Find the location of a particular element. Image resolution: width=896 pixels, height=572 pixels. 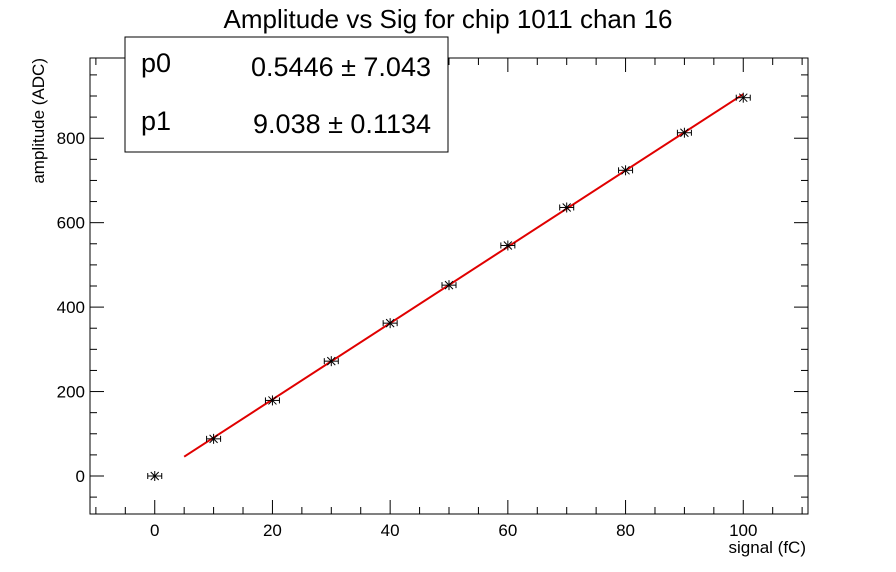

chart-title: Amplitude vs Sig for chip 1011 chan 16 is located at coordinates (447, 19).